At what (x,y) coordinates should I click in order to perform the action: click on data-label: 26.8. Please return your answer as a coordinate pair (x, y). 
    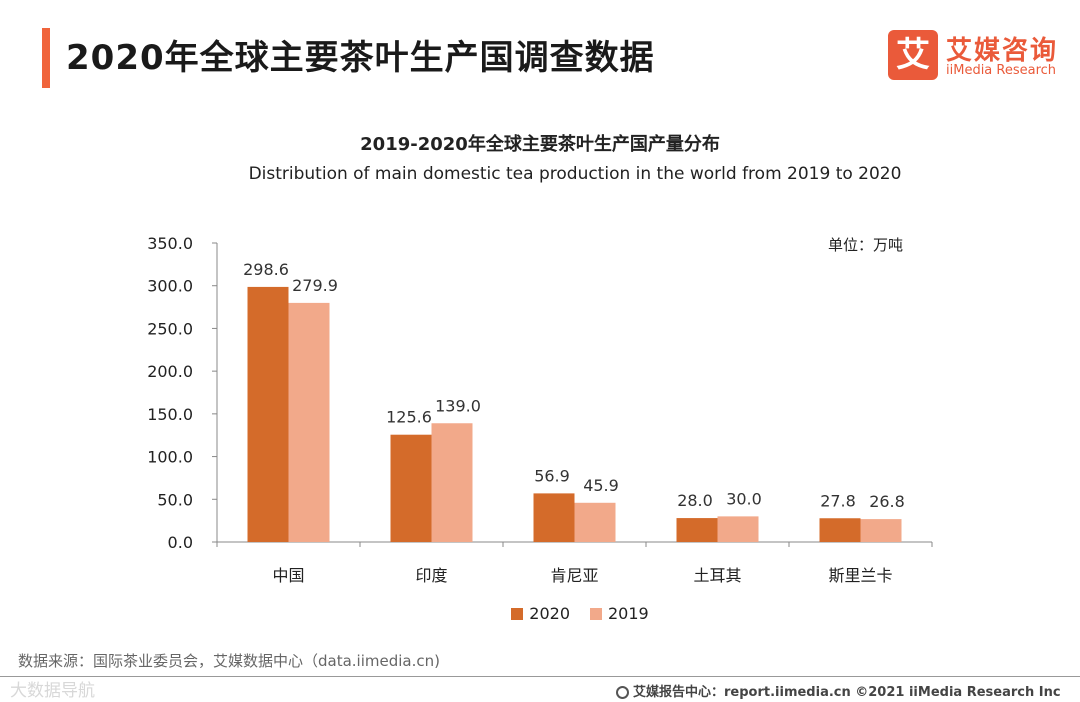
    Looking at the image, I should click on (887, 501).